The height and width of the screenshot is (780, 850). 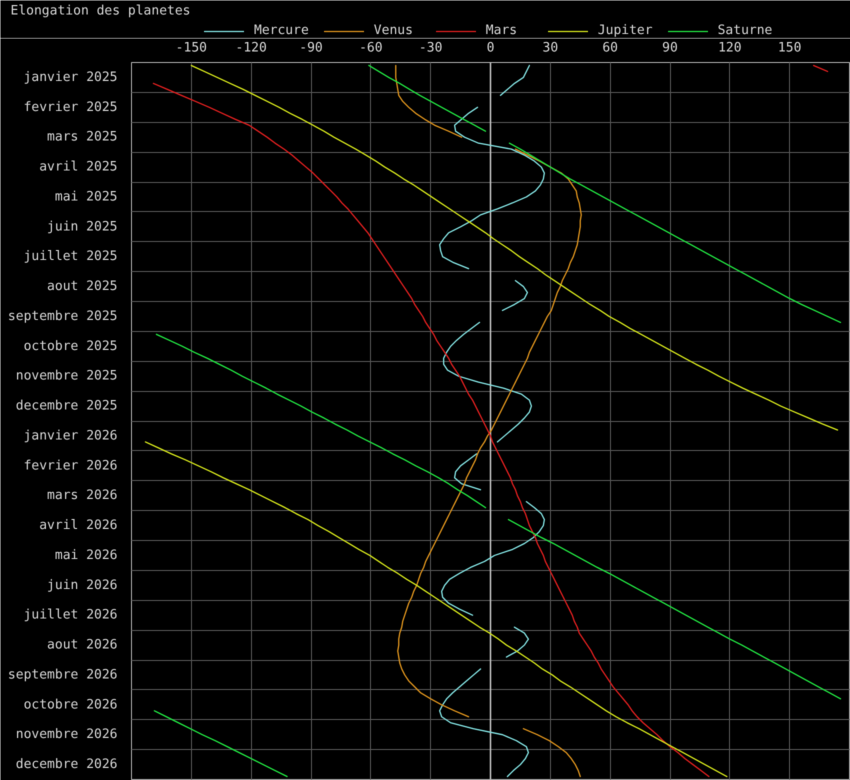 I want to click on y-tick-label: decembre 2026, so click(x=67, y=764).